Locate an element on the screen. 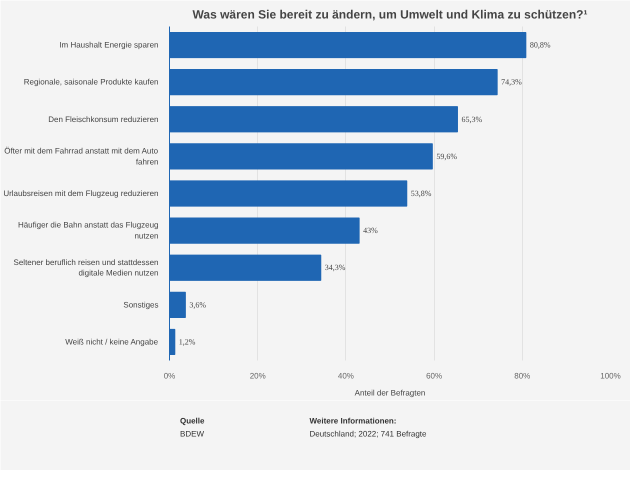  x-tick-label: 80% is located at coordinates (522, 376).